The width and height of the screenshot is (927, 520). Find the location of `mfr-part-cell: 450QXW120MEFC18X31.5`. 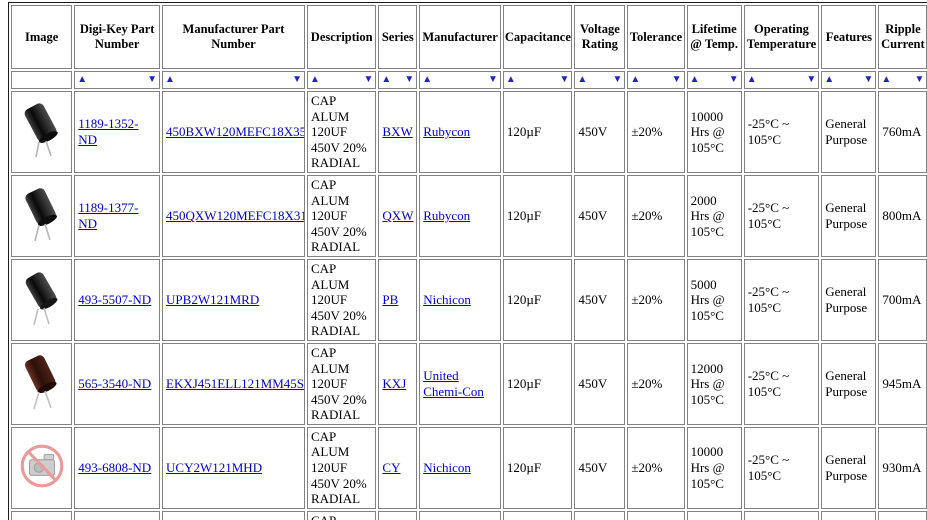

mfr-part-cell: 450QXW120MEFC18X31.5 is located at coordinates (233, 215).